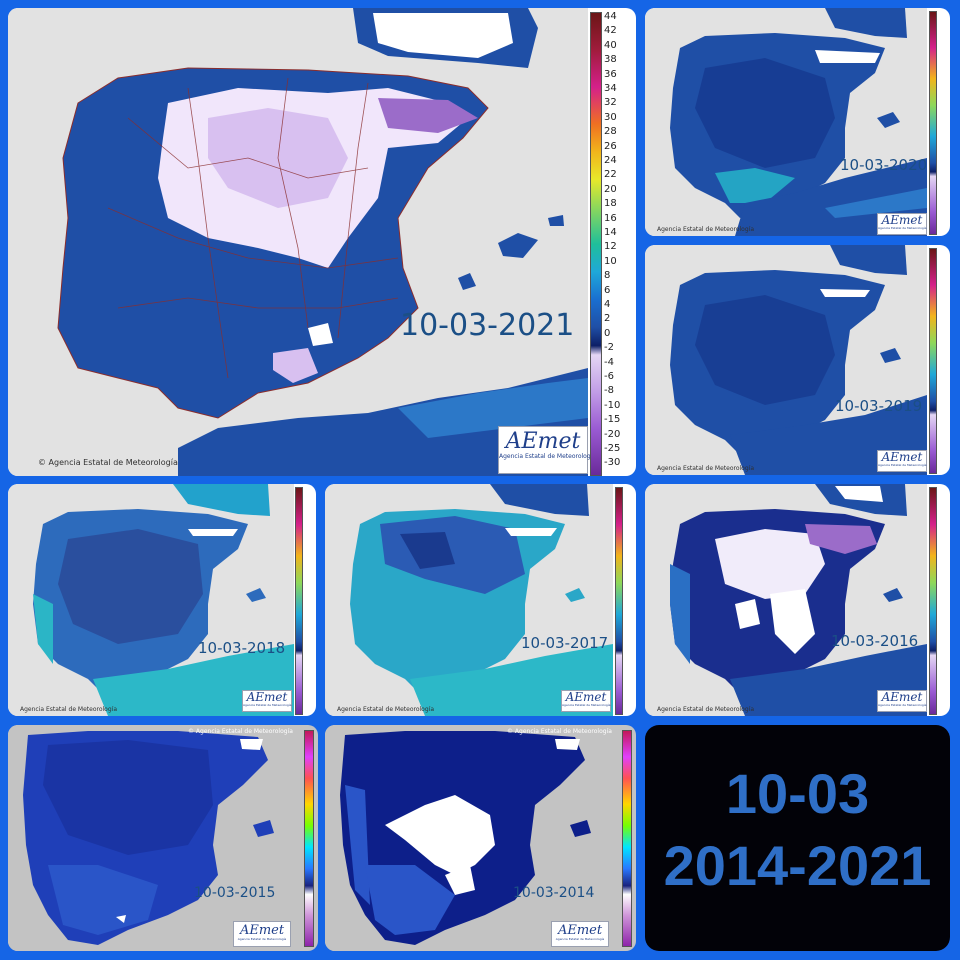  What do you see at coordinates (487, 325) in the screenshot?
I see `date-label: 10-03-2021` at bounding box center [487, 325].